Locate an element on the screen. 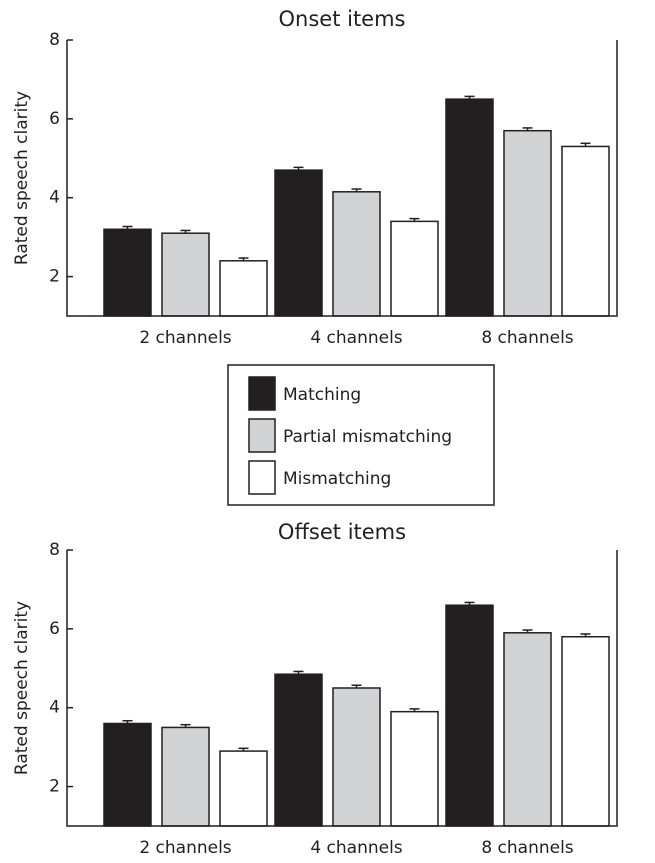 This screenshot has width=655, height=863. legend-label: Mismatching is located at coordinates (337, 479).